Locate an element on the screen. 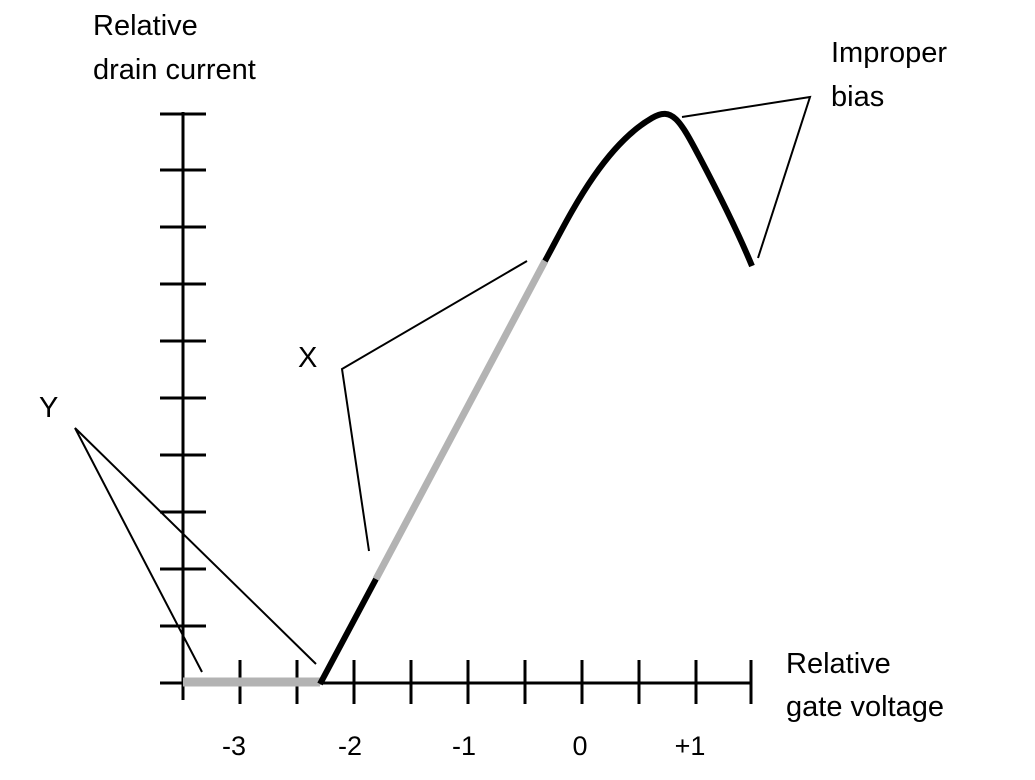 This screenshot has height=780, width=1035. x-tick-label: -3 is located at coordinates (234, 746).